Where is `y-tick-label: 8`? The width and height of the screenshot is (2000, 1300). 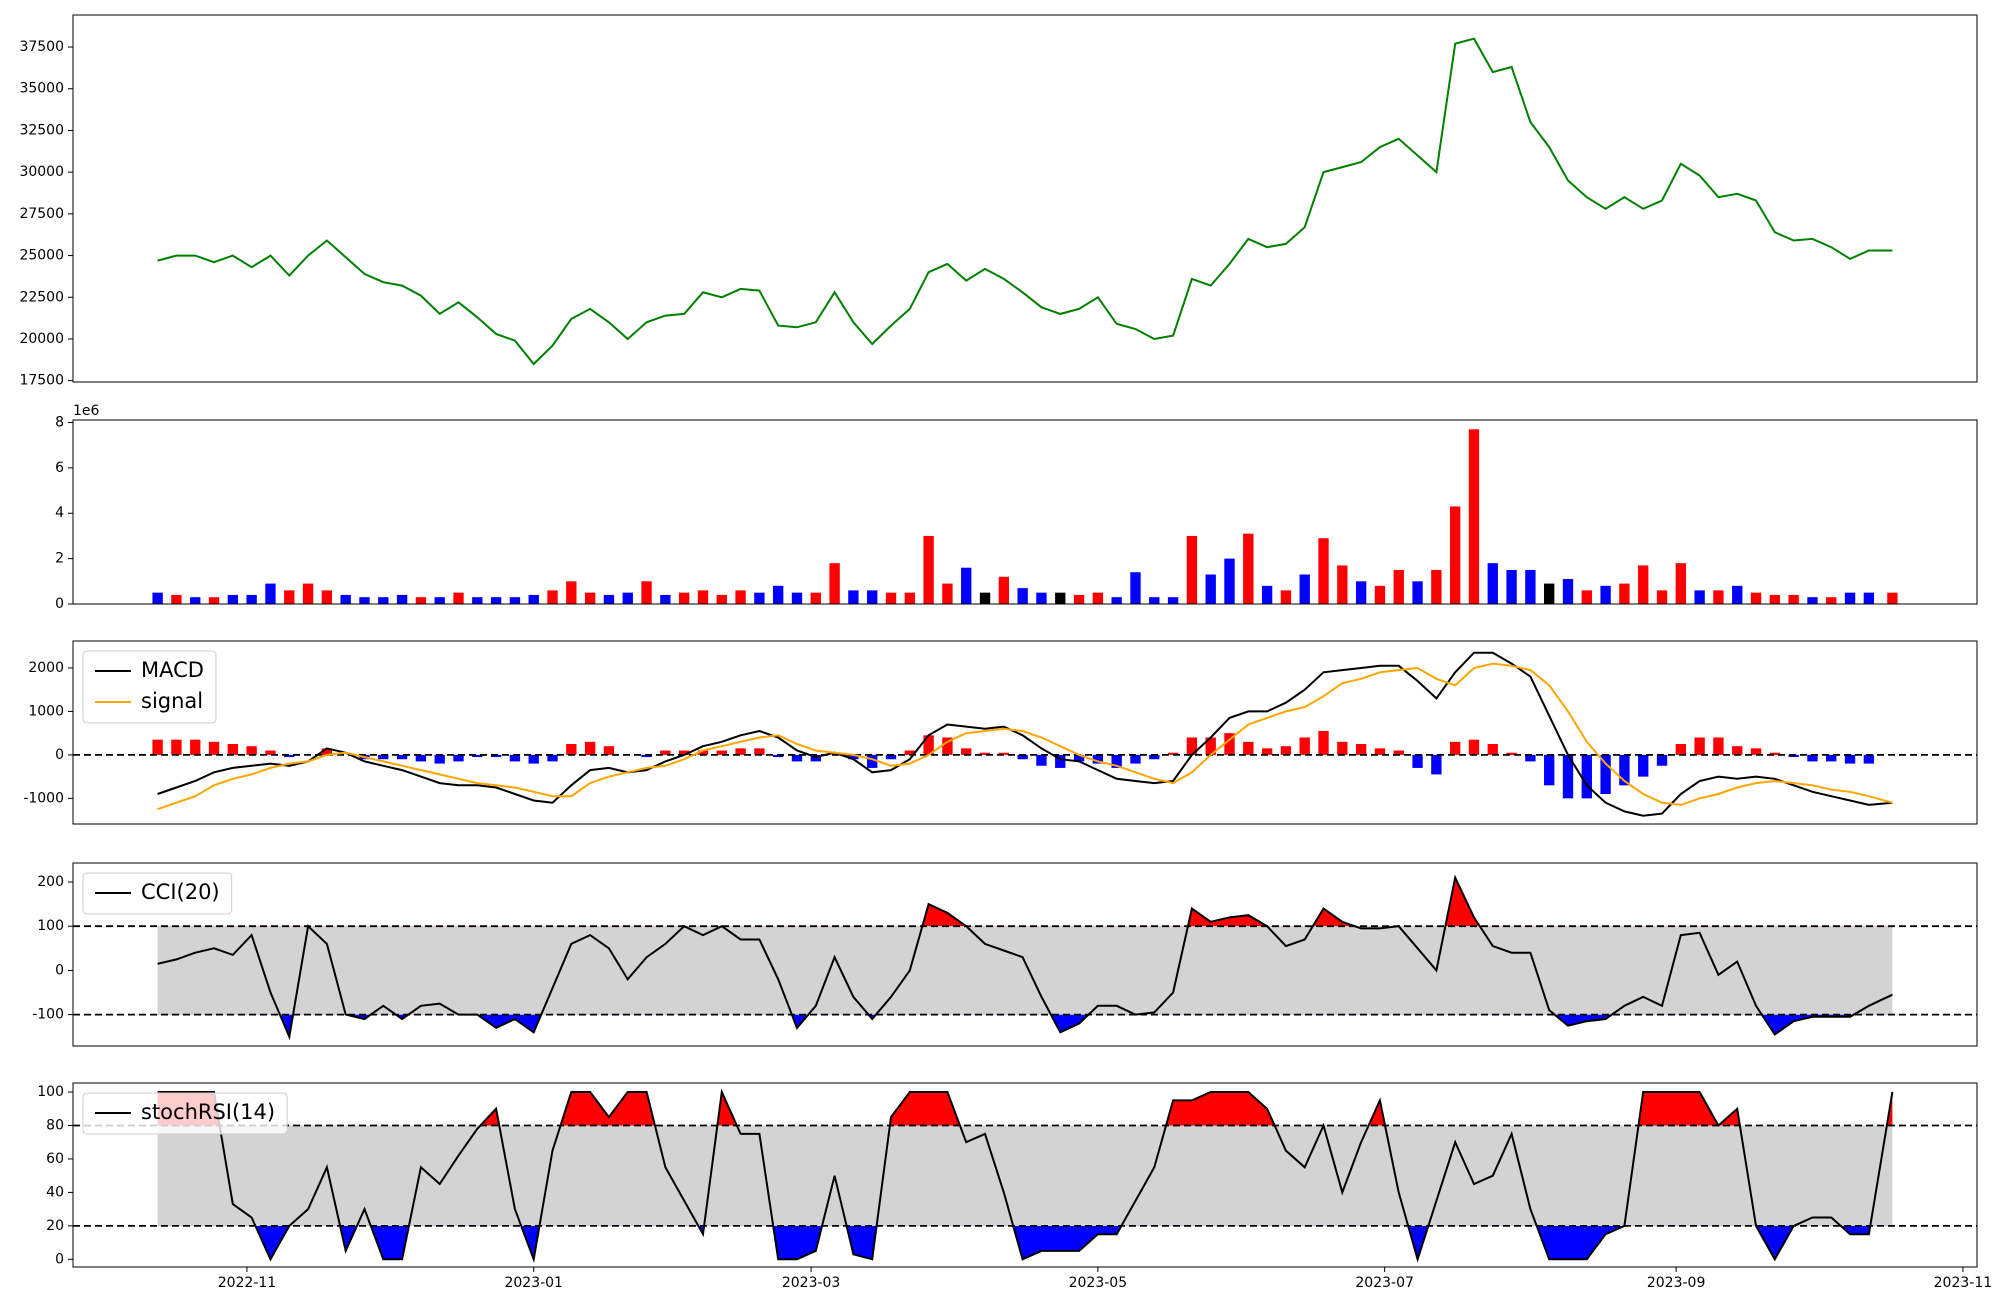 y-tick-label: 8 is located at coordinates (59, 422).